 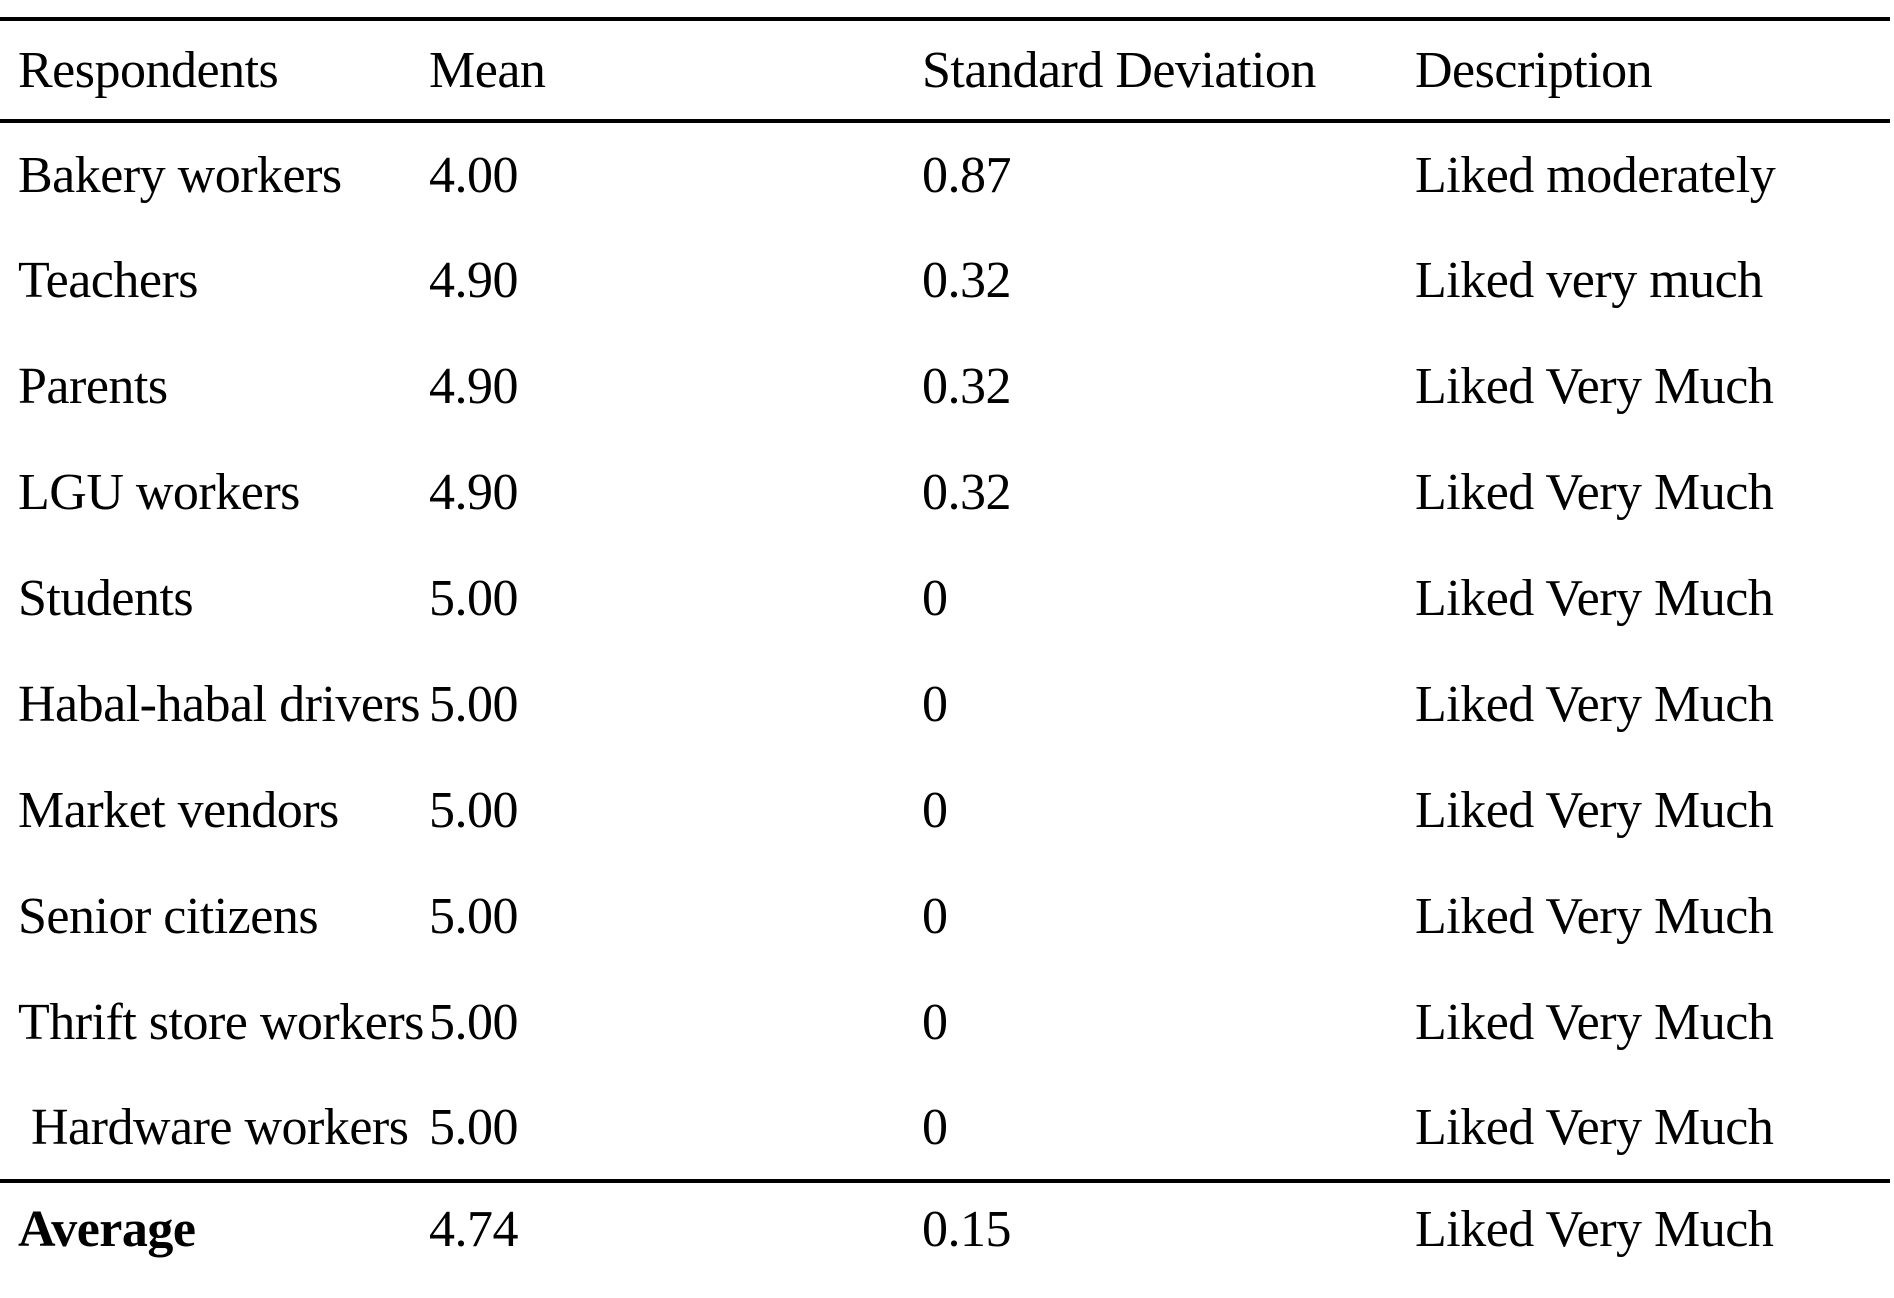 I want to click on table-row: Market vendors 5.00 0 Liked Very Much, so click(x=945, y=810).